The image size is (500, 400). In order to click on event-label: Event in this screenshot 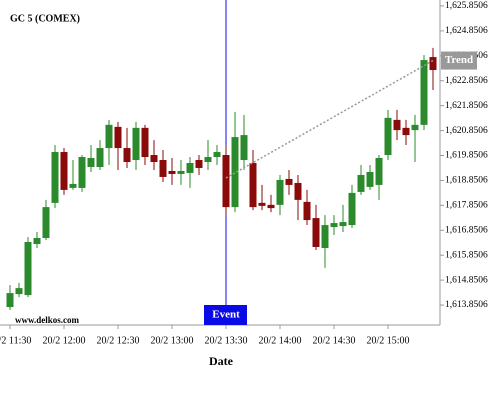, I will do `click(226, 315)`.